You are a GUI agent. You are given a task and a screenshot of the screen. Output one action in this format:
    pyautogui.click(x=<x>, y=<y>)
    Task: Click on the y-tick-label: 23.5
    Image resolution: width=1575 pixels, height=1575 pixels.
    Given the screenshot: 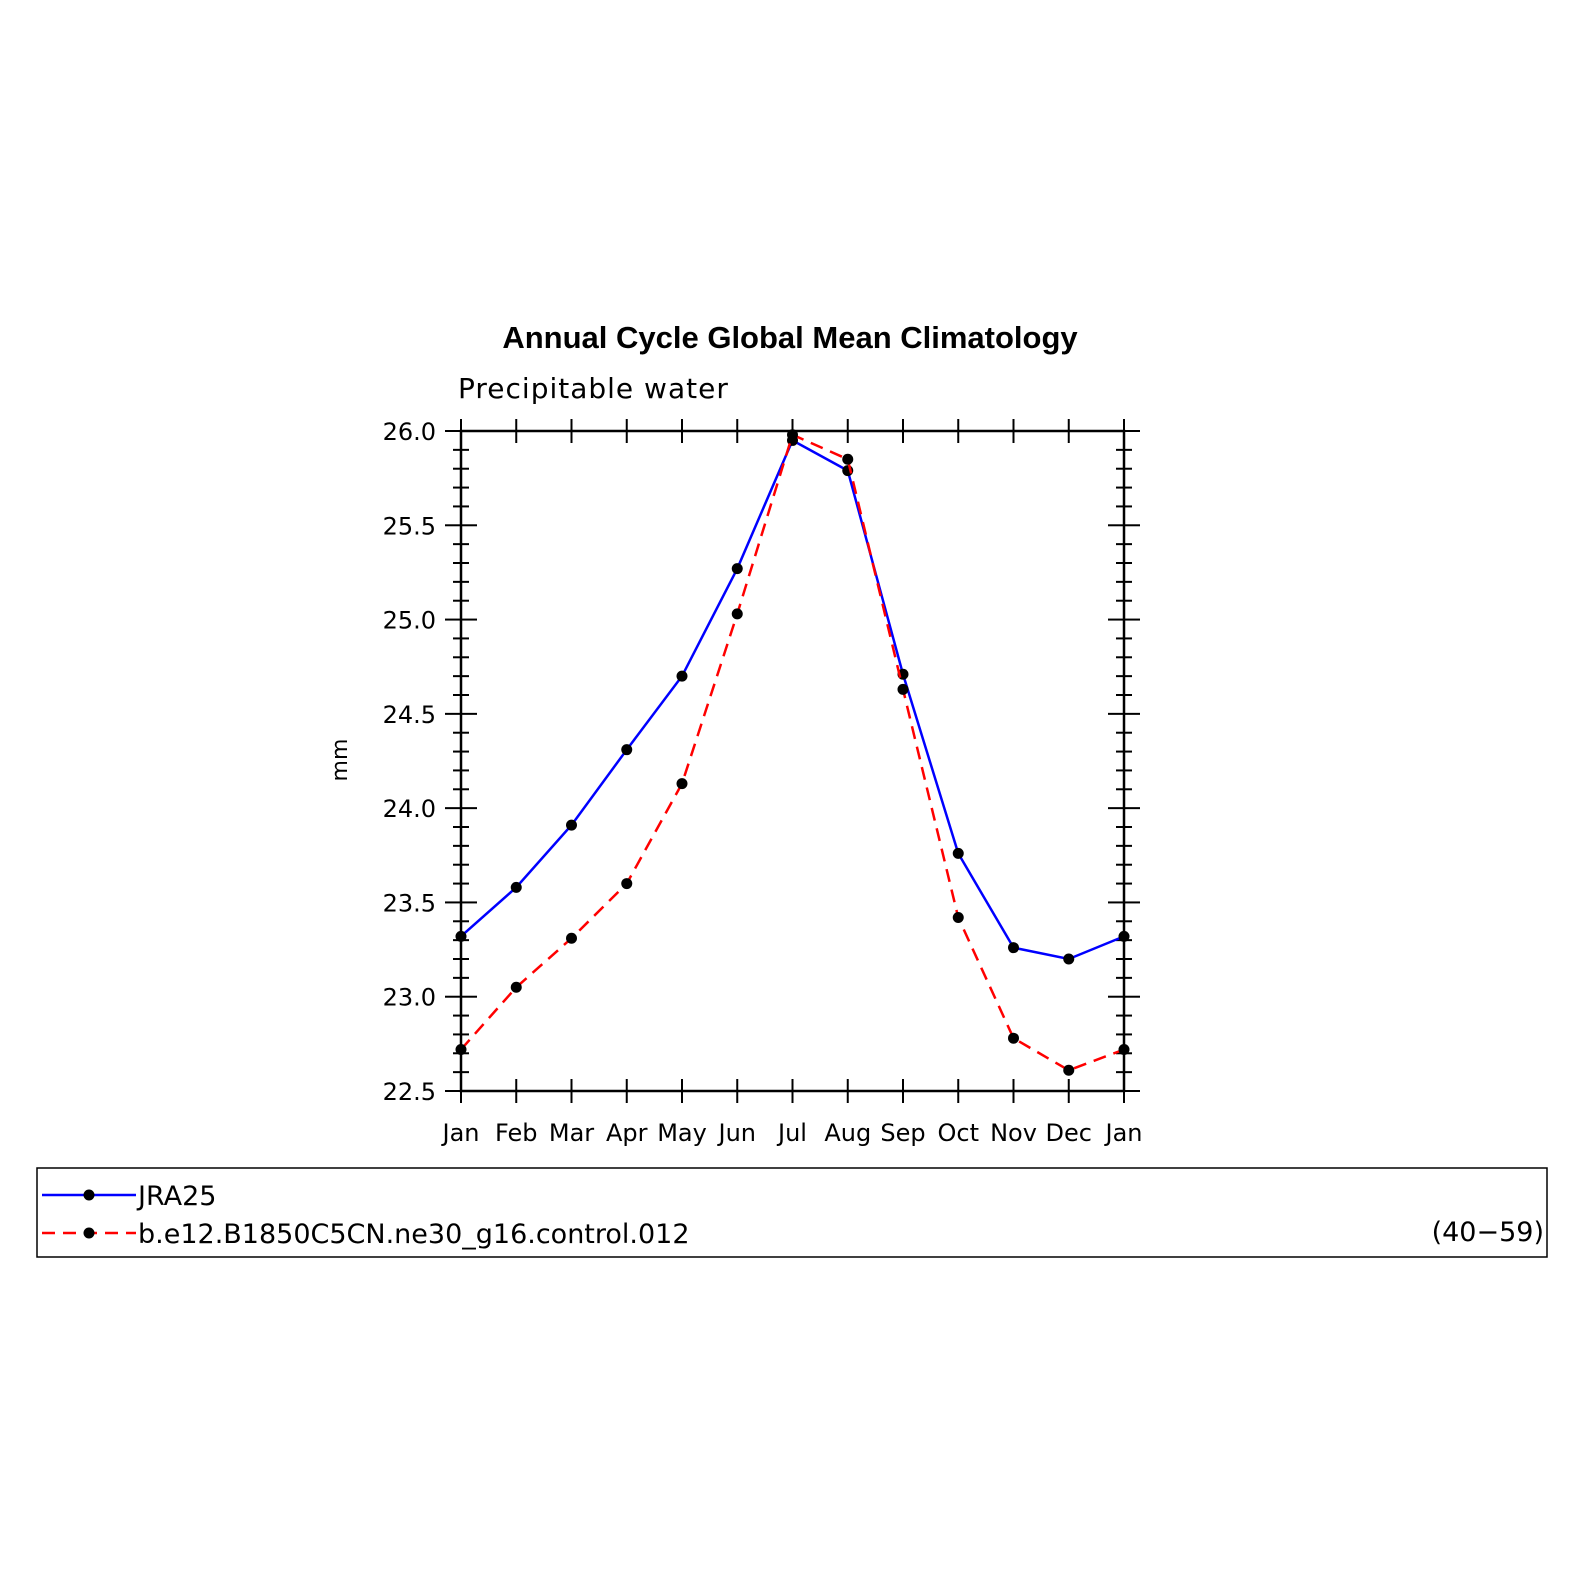 What is the action you would take?
    pyautogui.click(x=409, y=903)
    